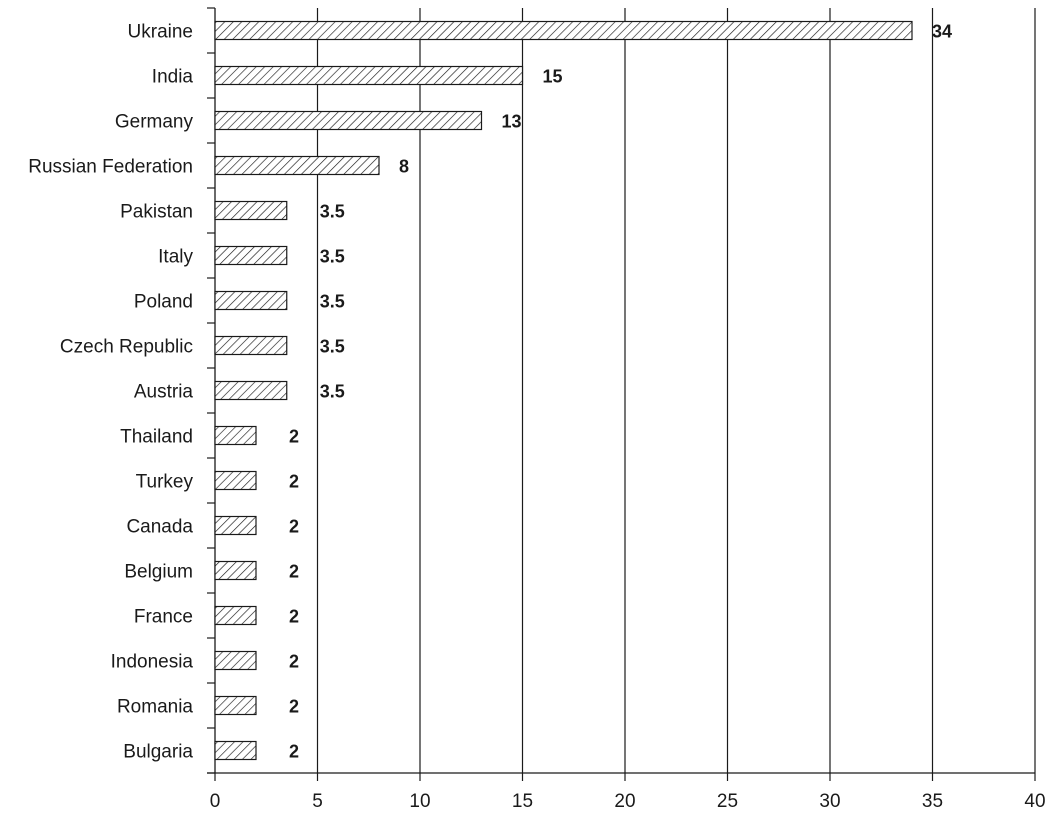 This screenshot has width=1051, height=813. I want to click on category-label: Germany, so click(154, 122).